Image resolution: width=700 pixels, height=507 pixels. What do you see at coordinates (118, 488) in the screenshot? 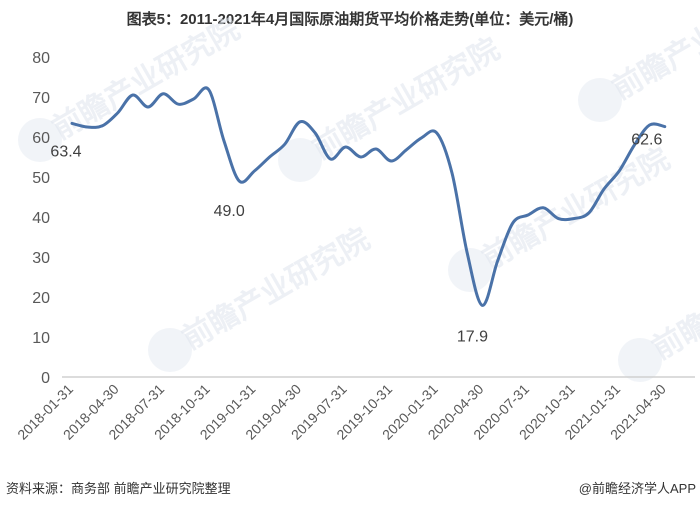
I see `source-note: 资料来源：商务部 前瞻产业研究院整理` at bounding box center [118, 488].